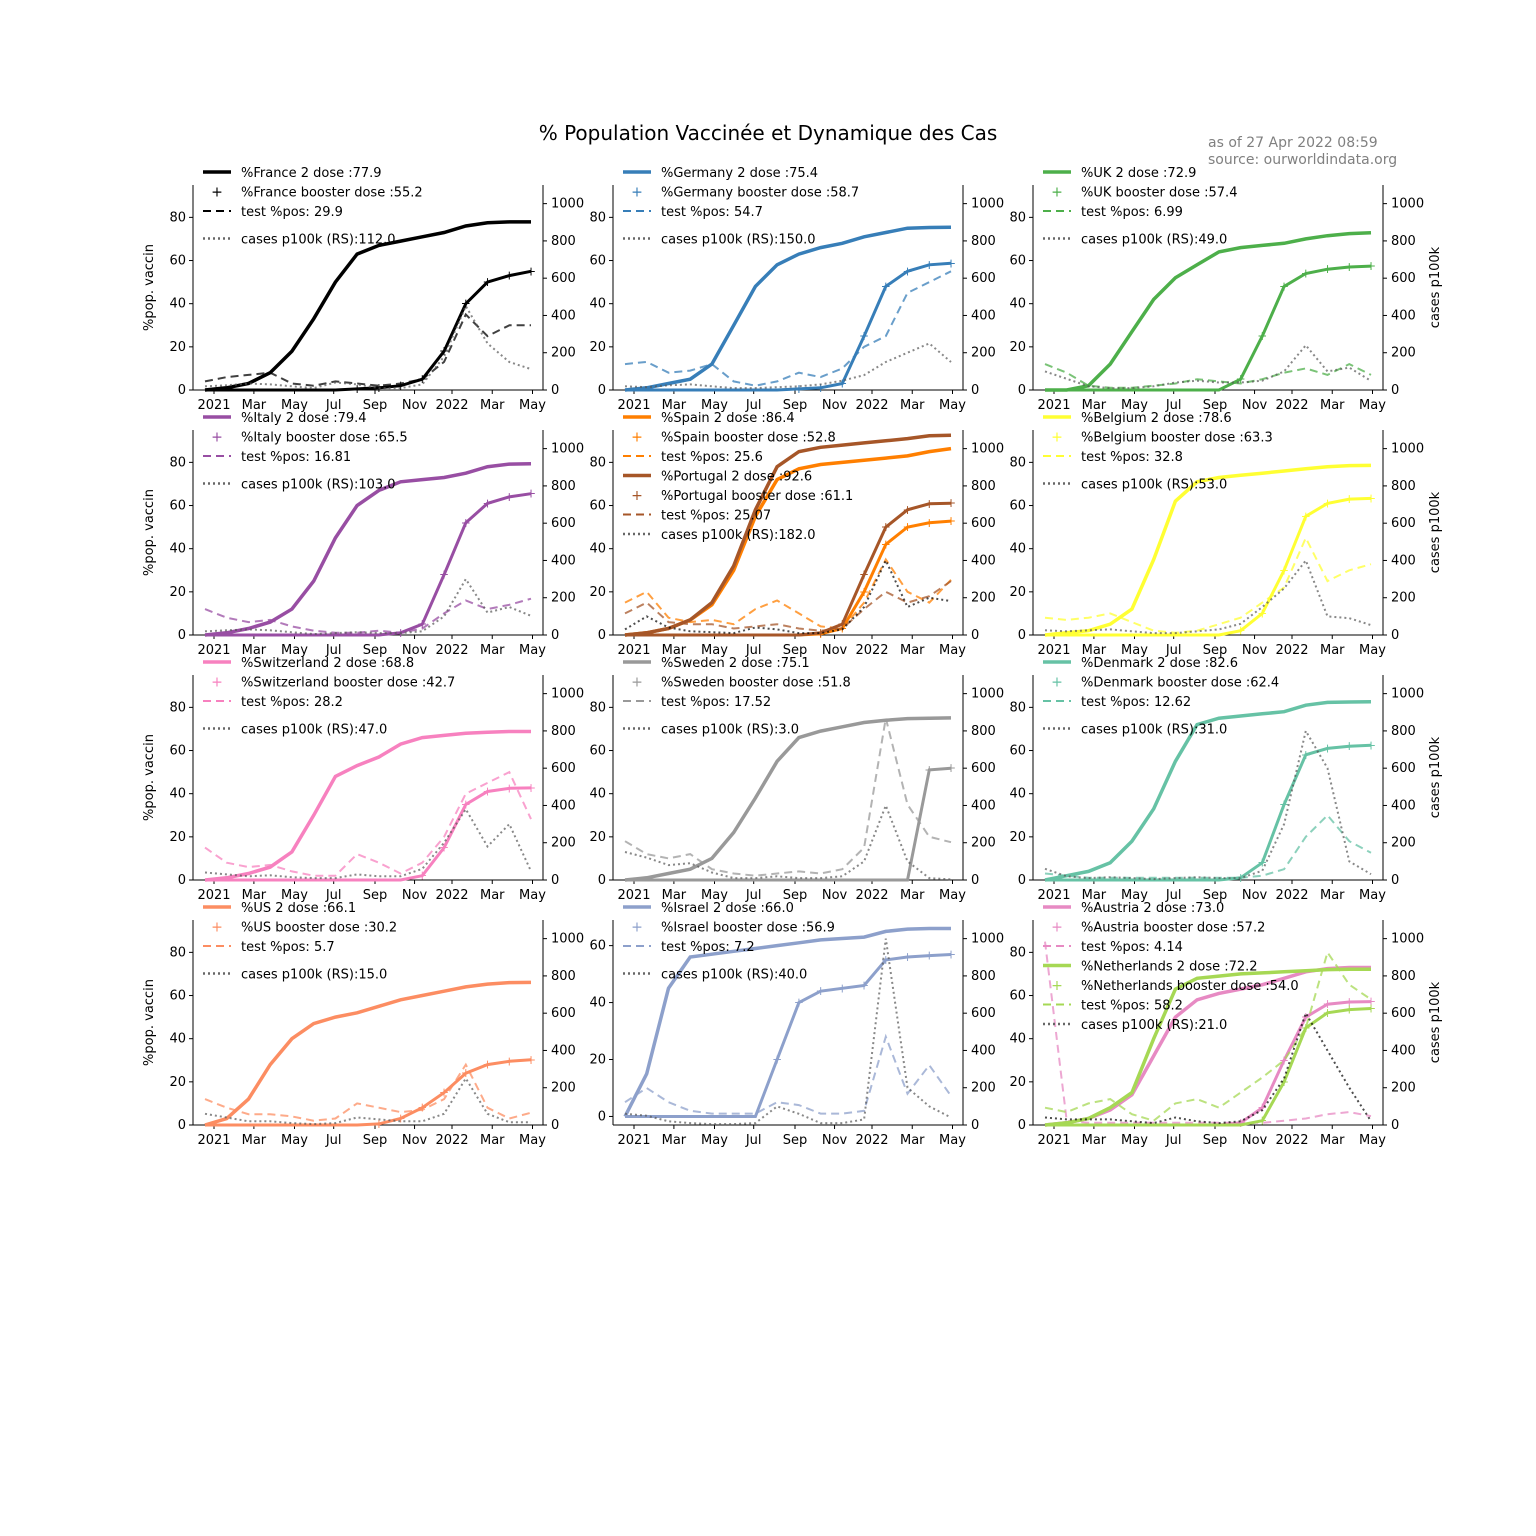  I want to click on legend-label: %Sweden 2 dose :75.1, so click(735, 663).